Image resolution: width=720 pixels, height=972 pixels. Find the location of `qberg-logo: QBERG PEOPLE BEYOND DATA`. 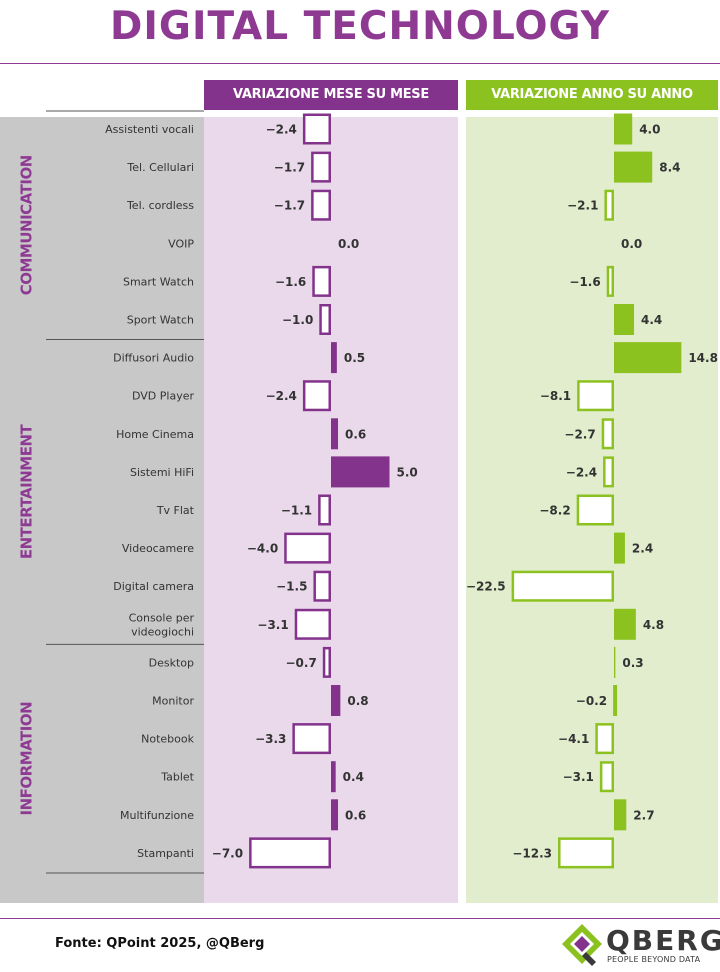

qberg-logo: QBERG PEOPLE BEYOND DATA is located at coordinates (640, 946).